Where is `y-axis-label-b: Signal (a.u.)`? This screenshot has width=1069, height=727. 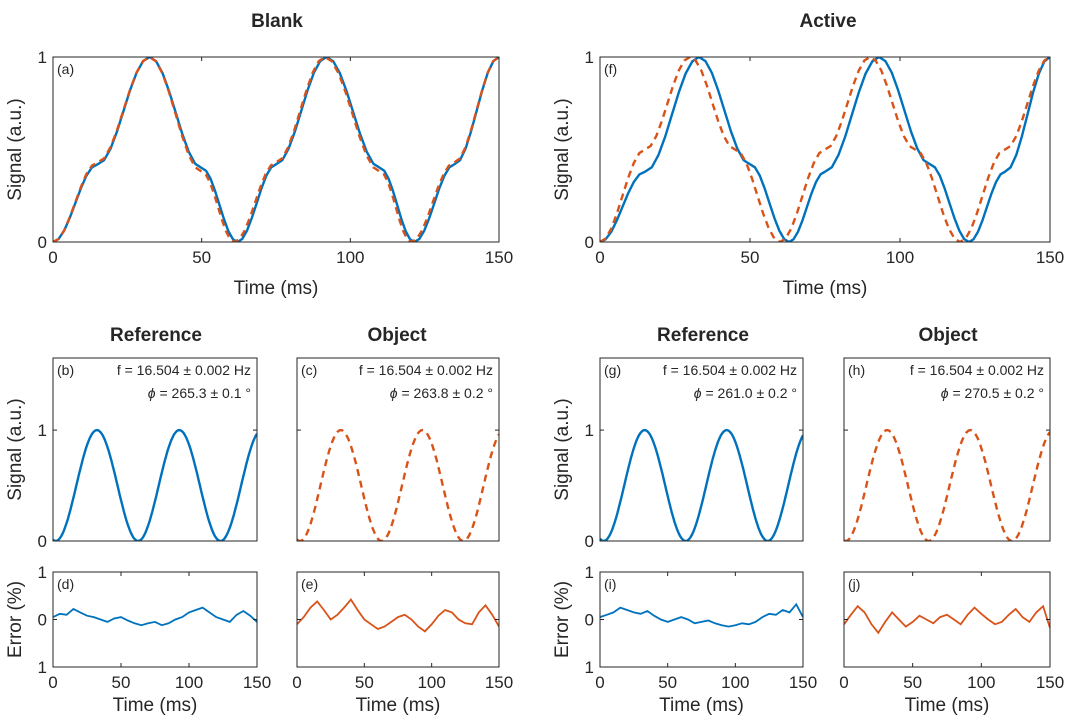 y-axis-label-b: Signal (a.u.) is located at coordinates (15, 449).